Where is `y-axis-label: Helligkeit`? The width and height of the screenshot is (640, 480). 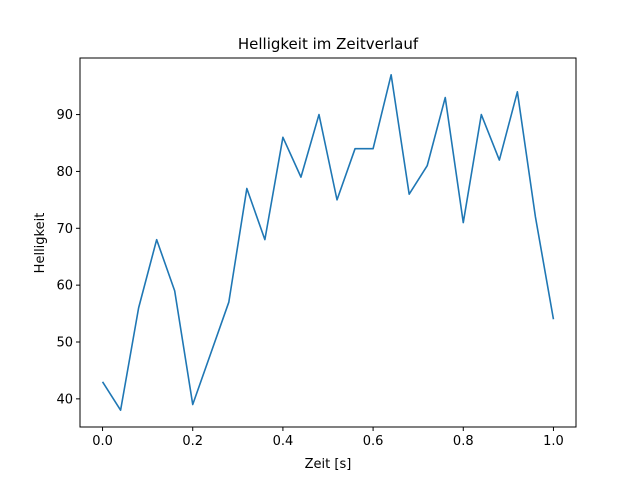
y-axis-label: Helligkeit is located at coordinates (40, 243).